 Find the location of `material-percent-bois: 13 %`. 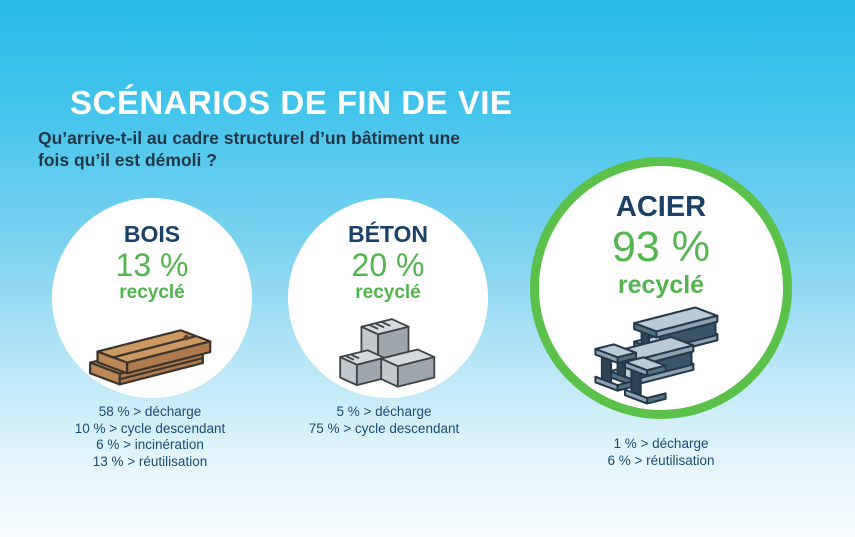

material-percent-bois: 13 % is located at coordinates (152, 265).